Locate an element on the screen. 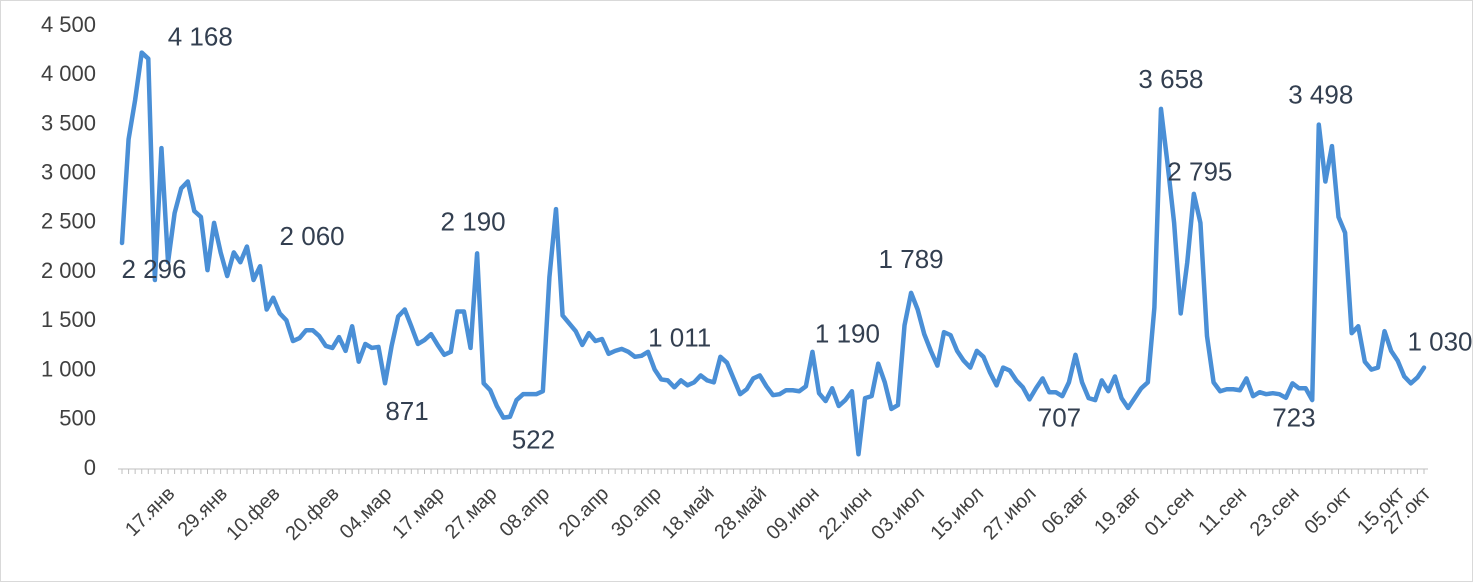 Image resolution: width=1473 pixels, height=582 pixels. data-label: 707 is located at coordinates (1059, 417).